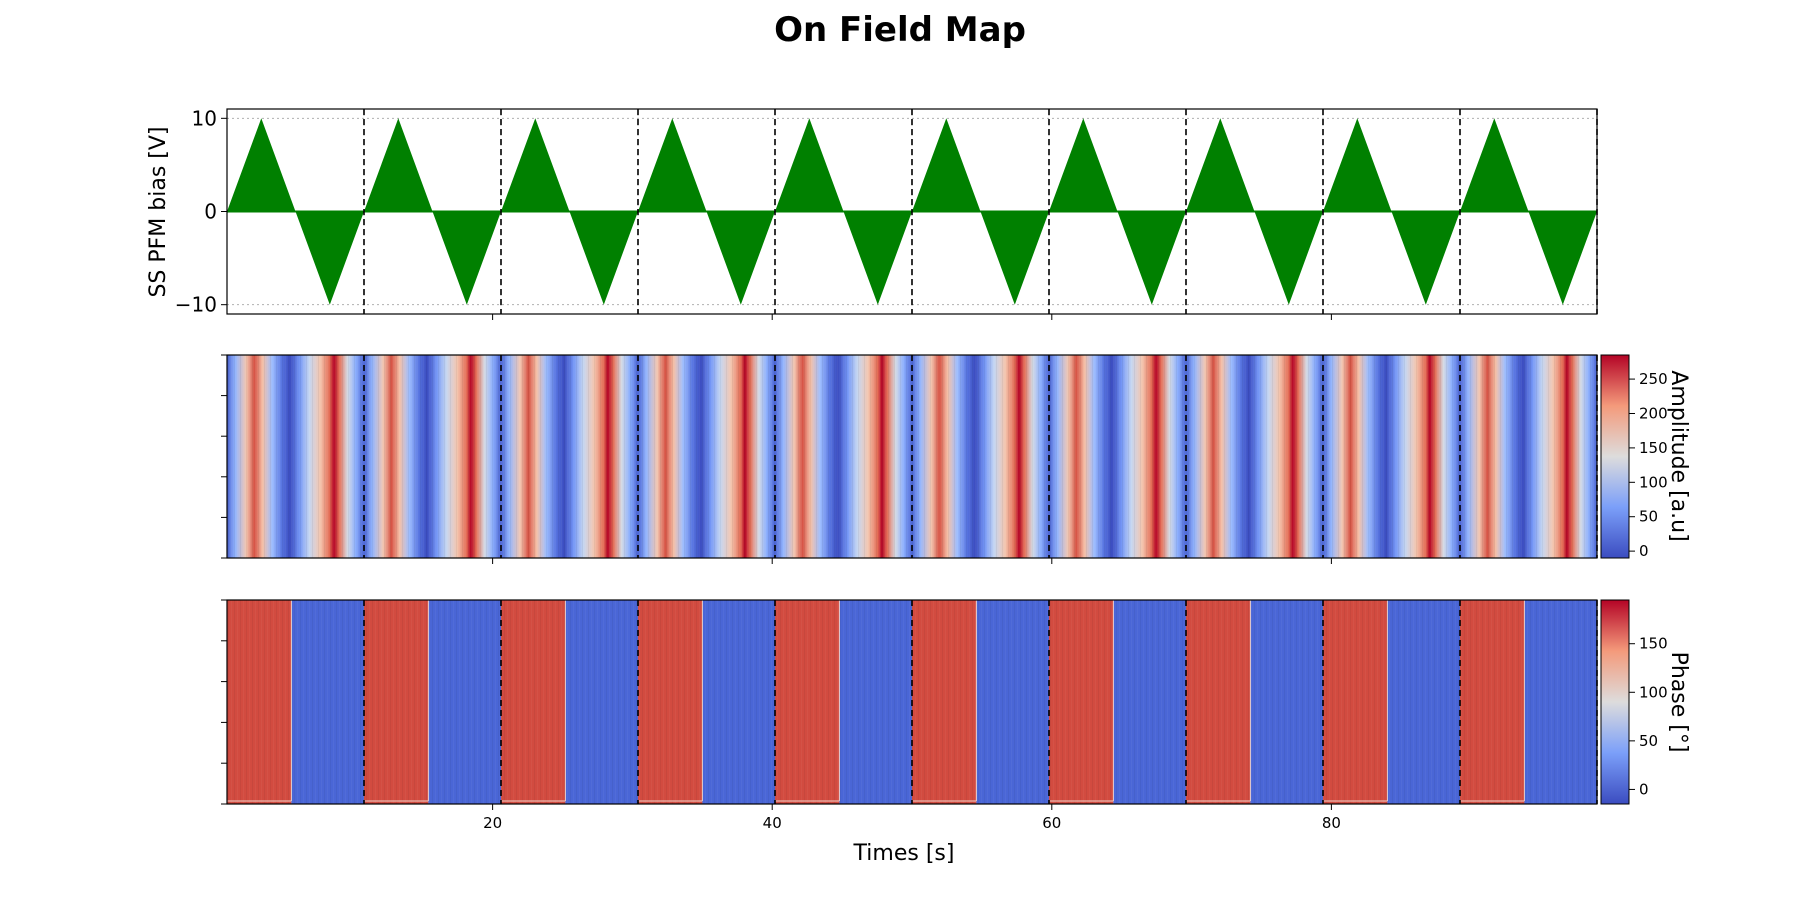  What do you see at coordinates (1653, 379) in the screenshot?
I see `amplitude-colorbar-tick-label: 250` at bounding box center [1653, 379].